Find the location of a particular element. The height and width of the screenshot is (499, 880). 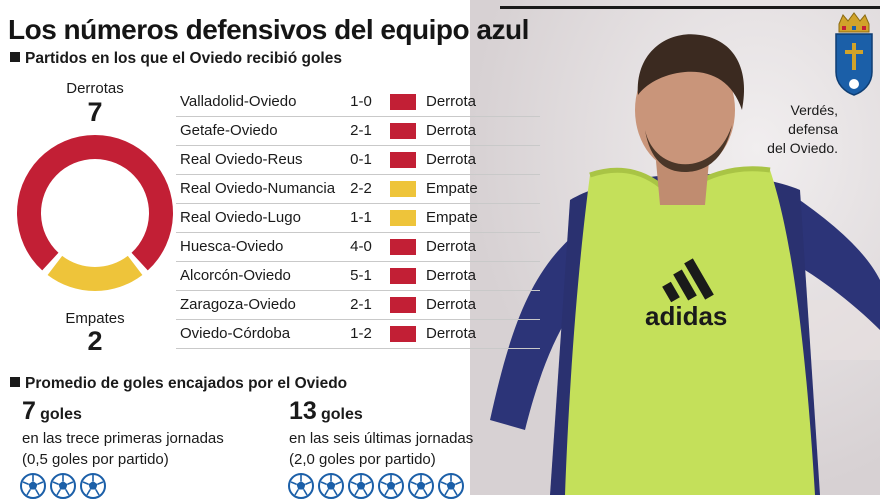

donut-chart is located at coordinates (94, 213).